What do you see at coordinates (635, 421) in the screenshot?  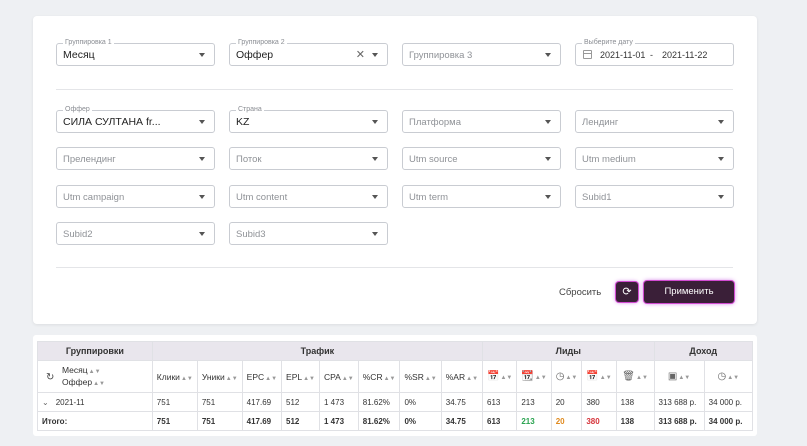 I see `total-leads-trash: 138` at bounding box center [635, 421].